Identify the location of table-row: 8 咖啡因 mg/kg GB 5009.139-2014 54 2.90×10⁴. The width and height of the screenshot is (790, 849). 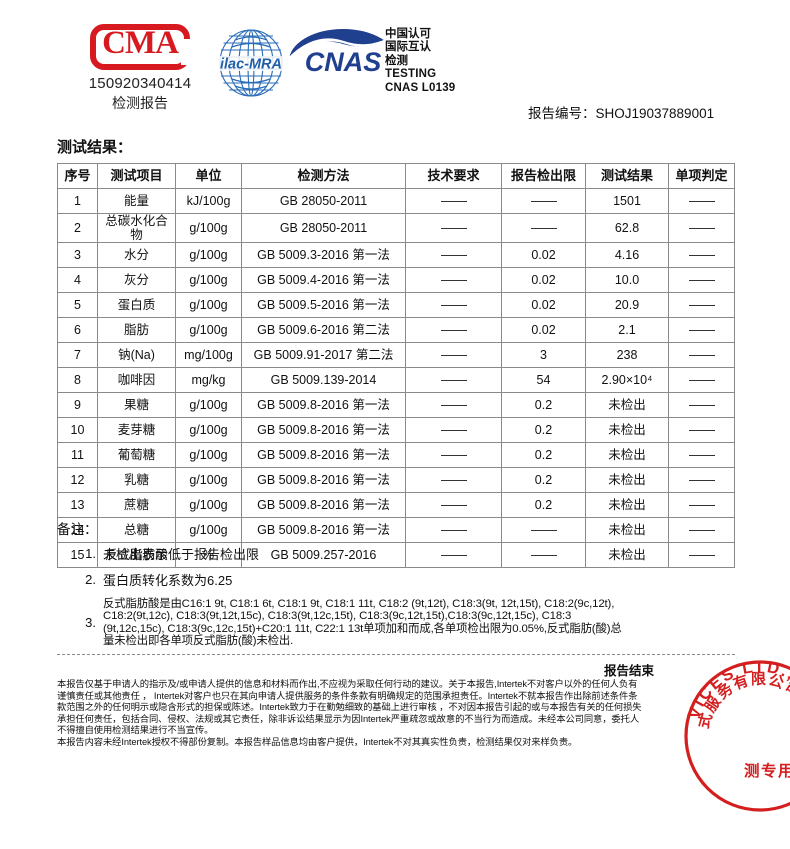
(396, 380).